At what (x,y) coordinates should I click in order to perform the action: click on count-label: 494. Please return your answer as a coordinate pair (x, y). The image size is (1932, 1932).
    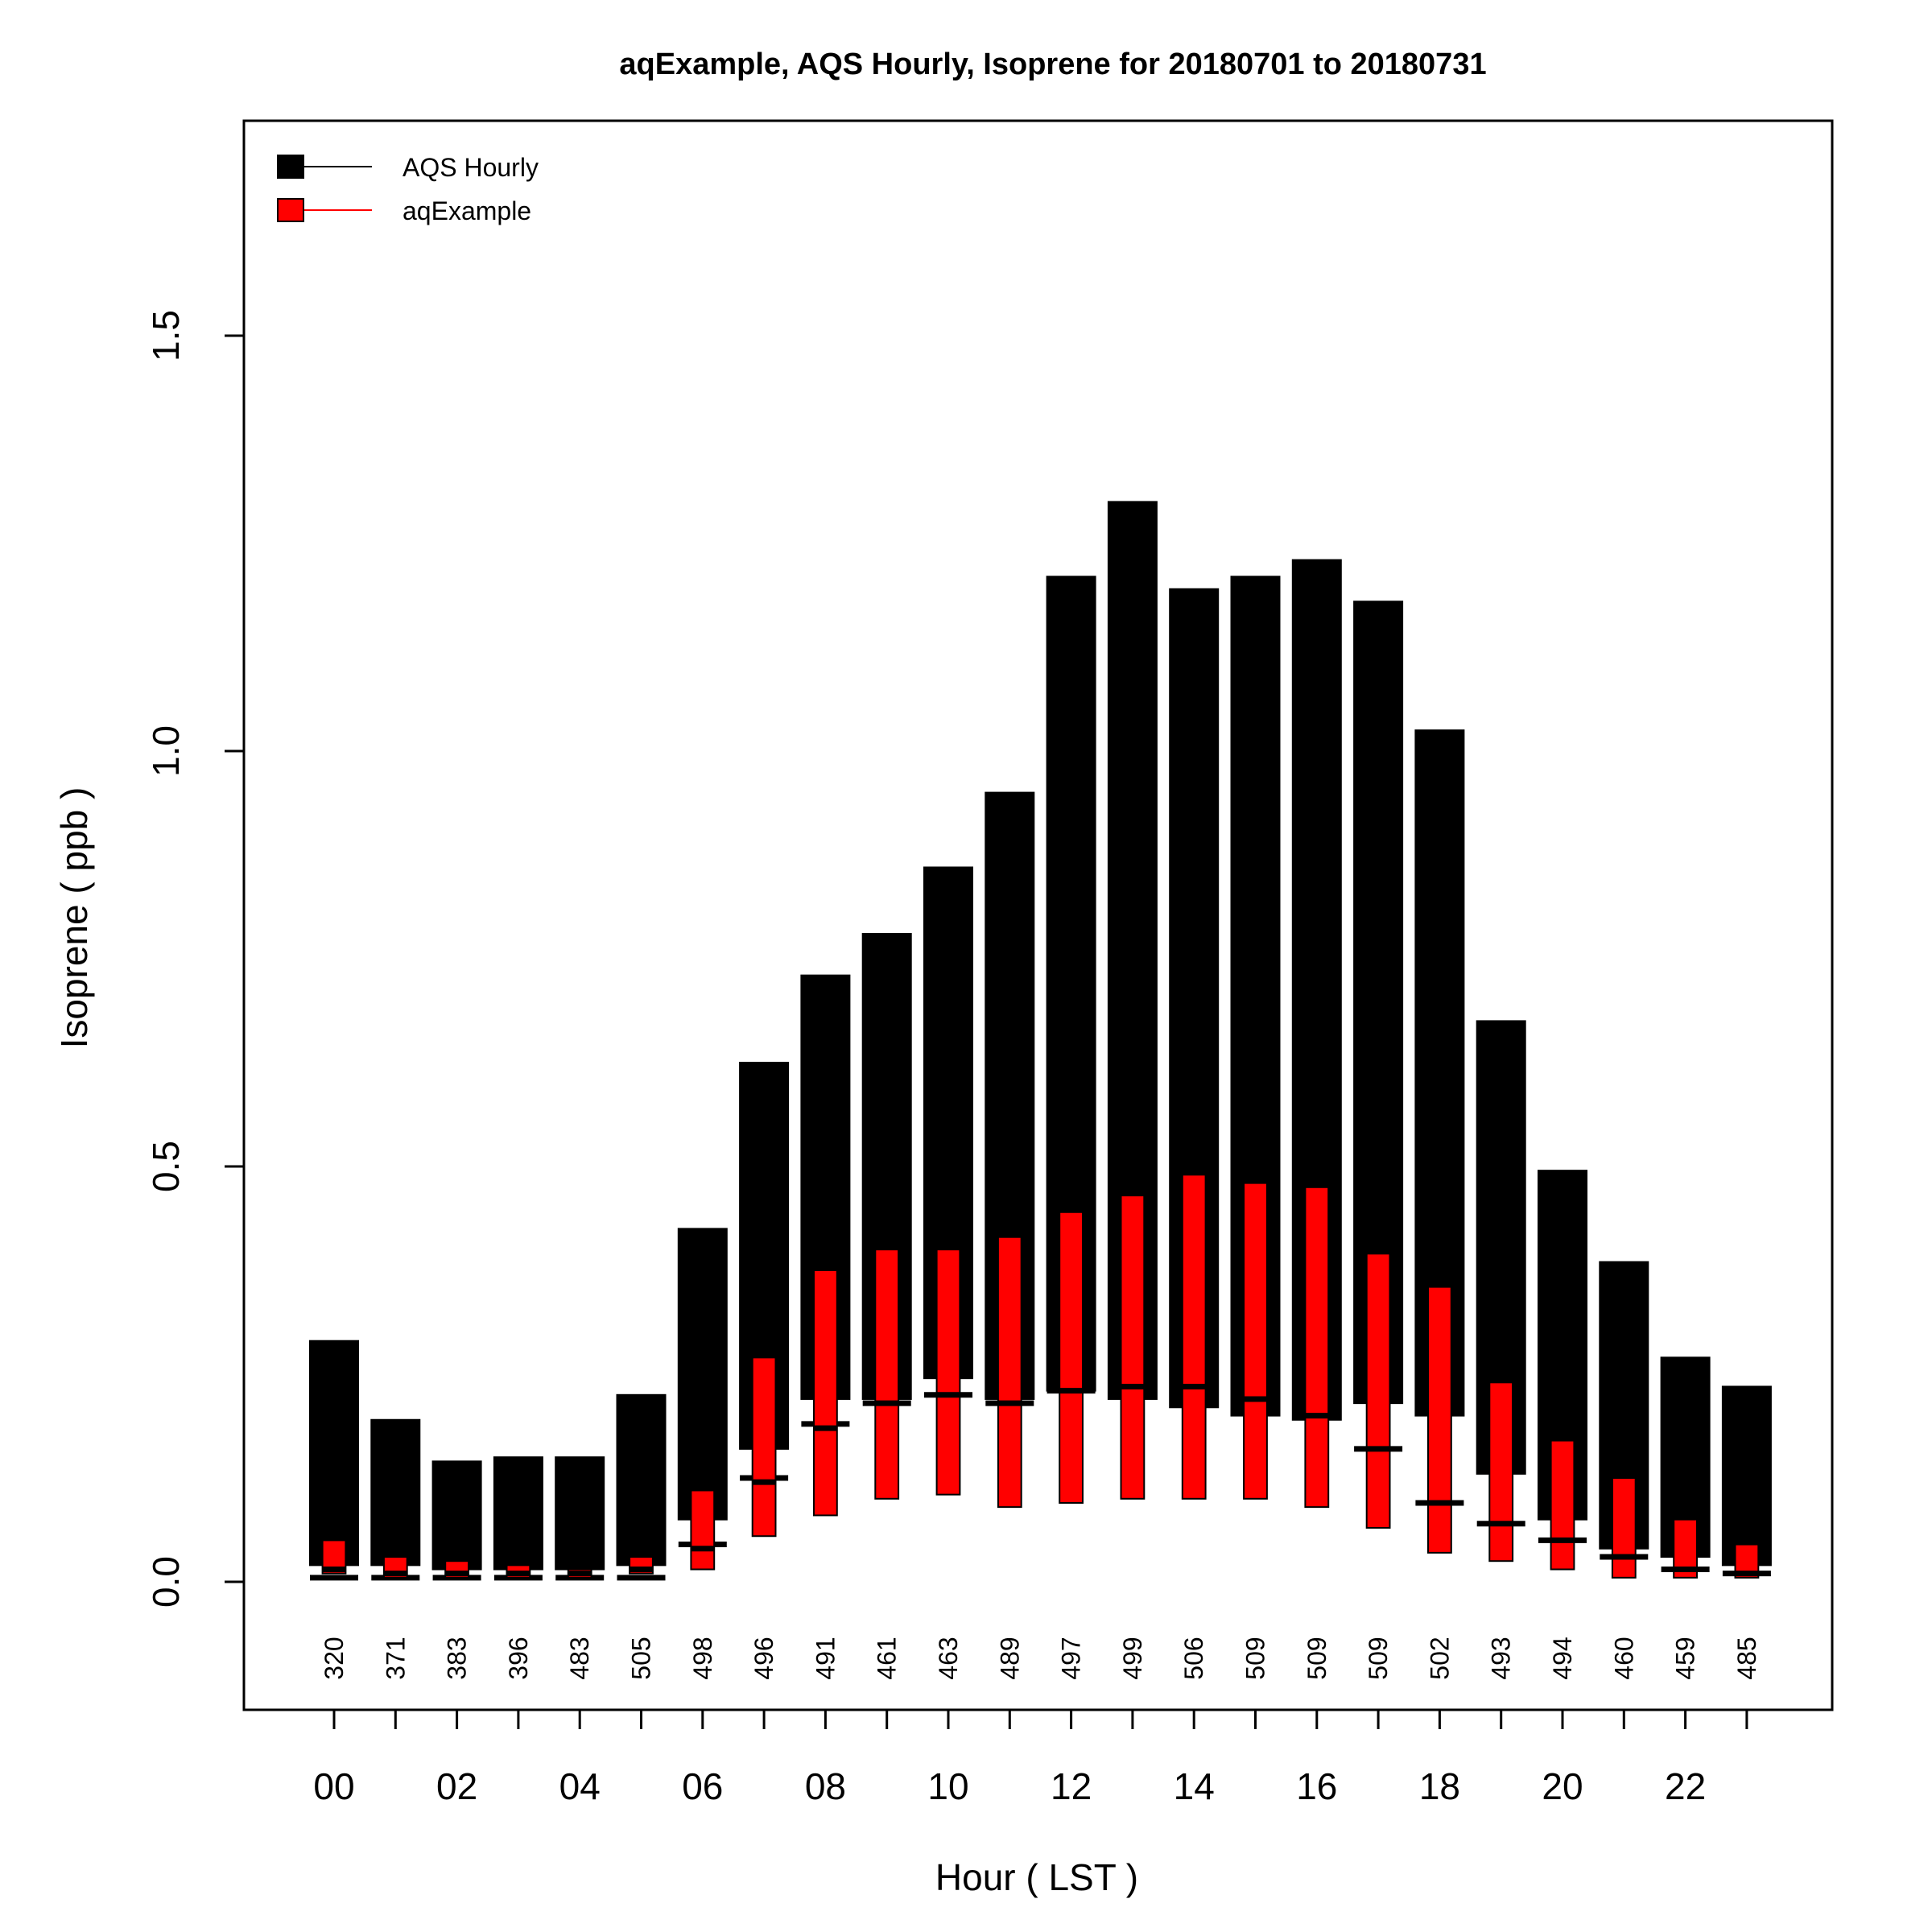
    Looking at the image, I should click on (1562, 1658).